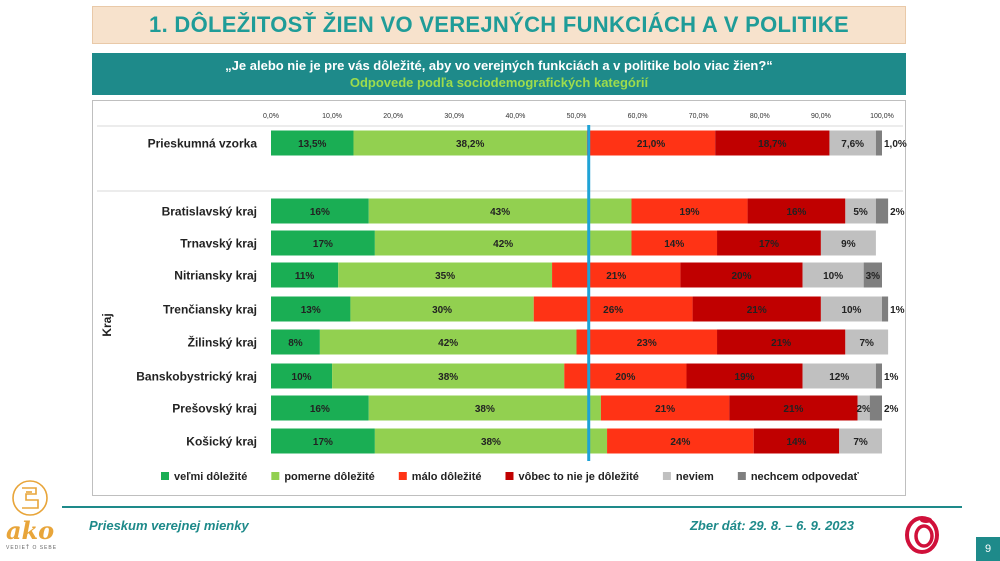 The image size is (1000, 561). Describe the element at coordinates (393, 116) in the screenshot. I see `x-tick-label: 20,0%` at that location.